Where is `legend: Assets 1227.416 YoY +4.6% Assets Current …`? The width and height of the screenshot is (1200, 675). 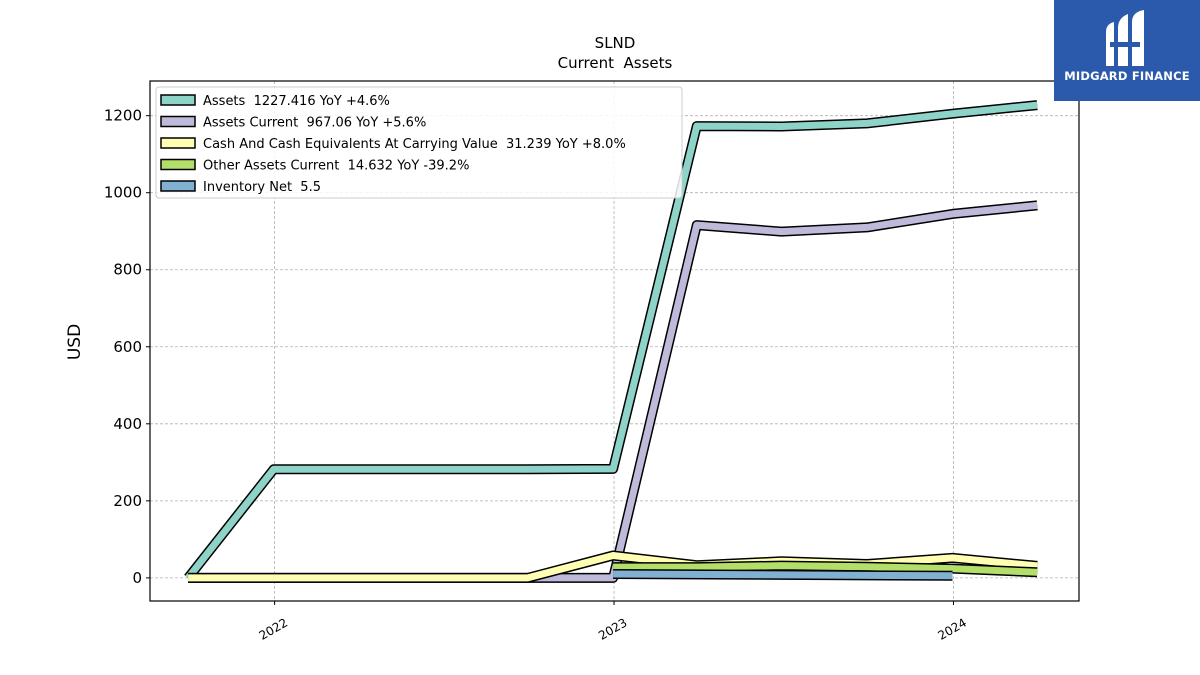 legend: Assets 1227.416 YoY +4.6% Assets Current … is located at coordinates (419, 142).